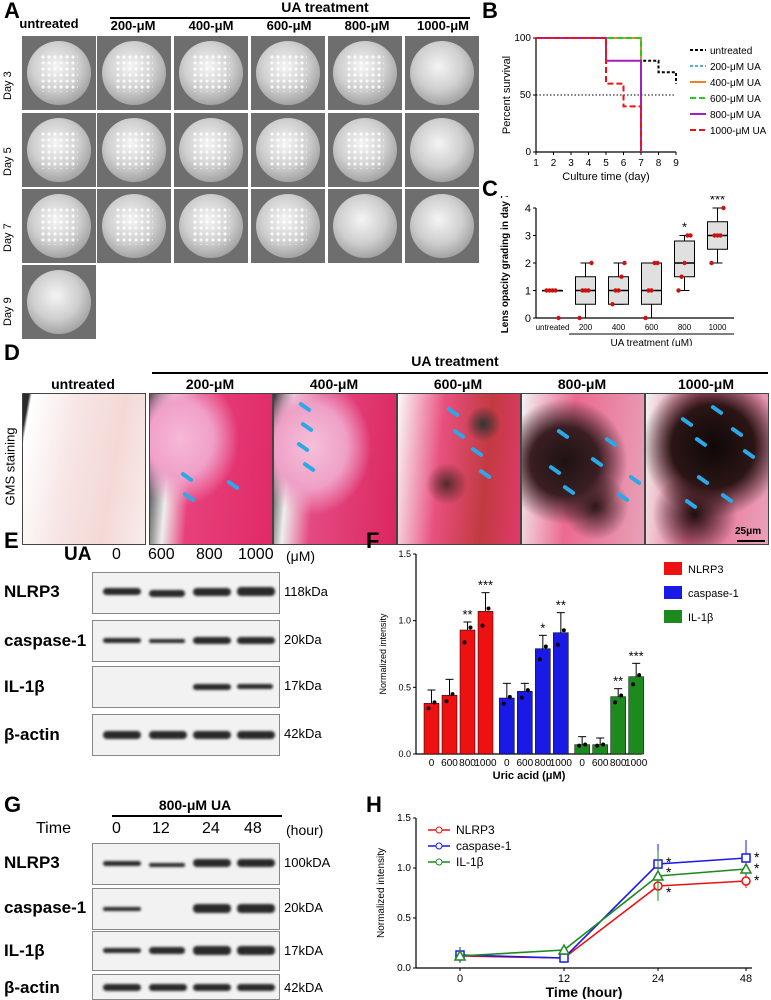  I want to click on x-tick-label: 0, so click(432, 763).